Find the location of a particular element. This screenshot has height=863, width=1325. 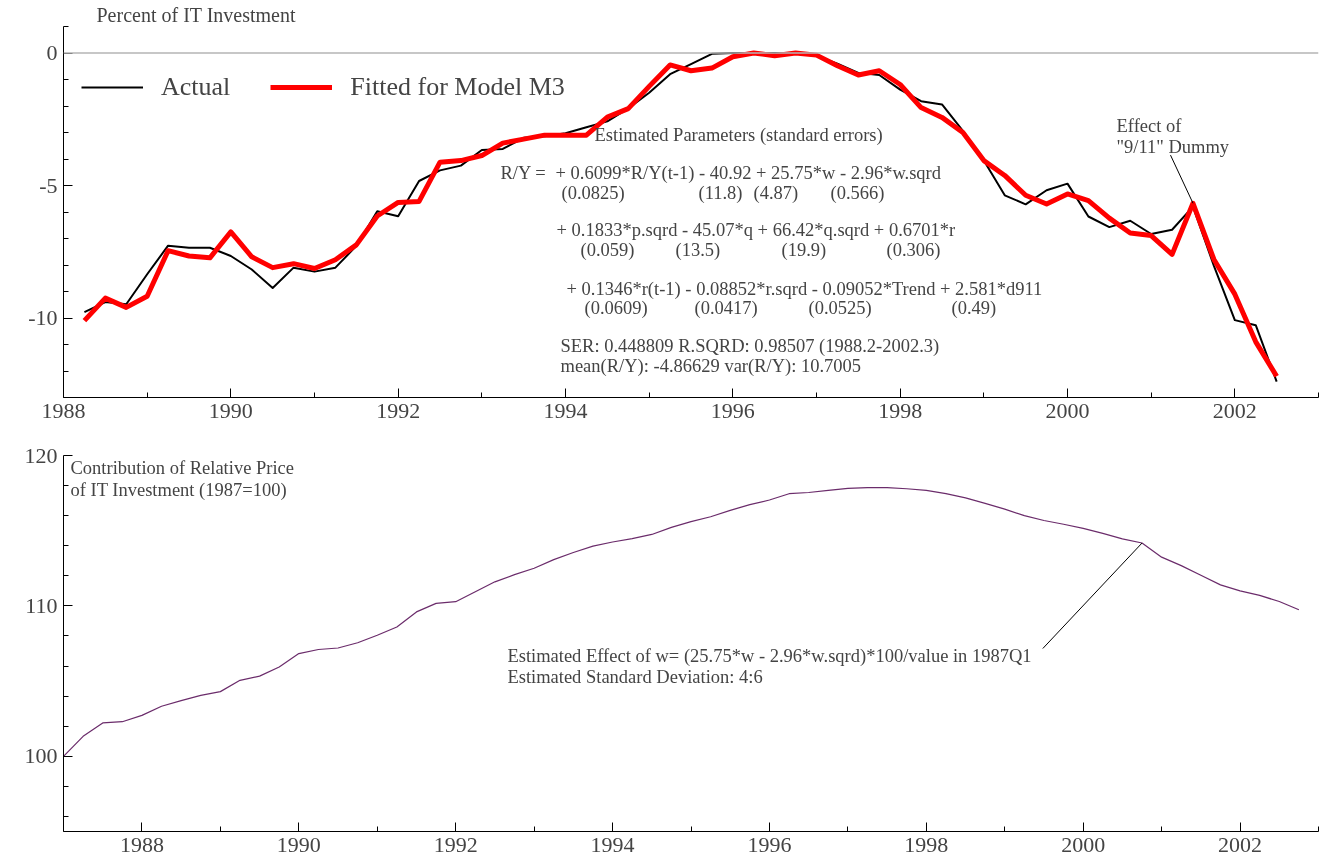

annotation: Effect of "9/11" Dummy is located at coordinates (1173, 136).